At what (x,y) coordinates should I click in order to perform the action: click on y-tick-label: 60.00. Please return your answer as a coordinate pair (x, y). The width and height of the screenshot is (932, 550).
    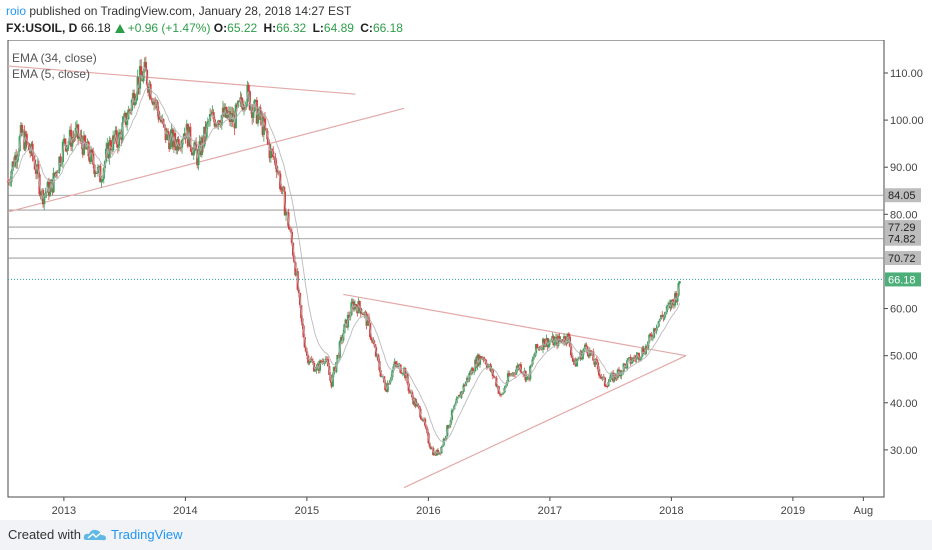
    Looking at the image, I should click on (904, 310).